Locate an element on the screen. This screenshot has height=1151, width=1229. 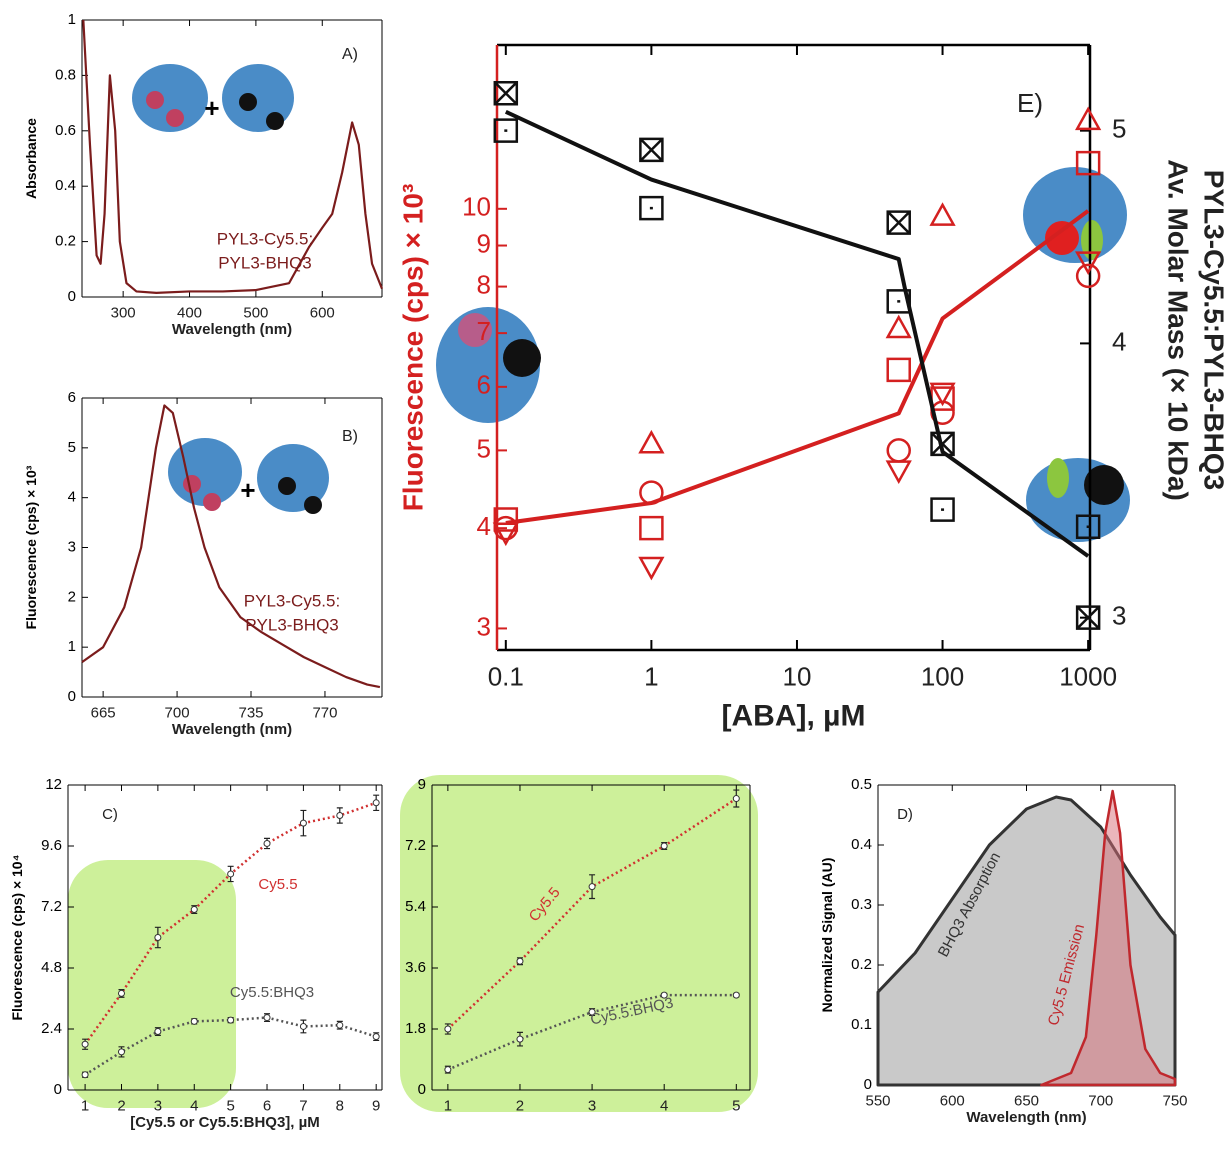
x-tick-label: 0.1 is located at coordinates (506, 676).